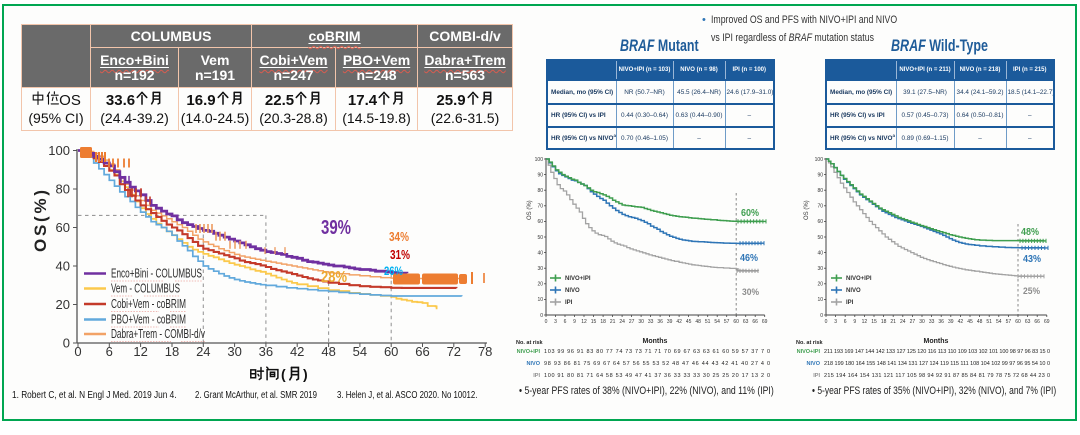 Image resolution: width=1080 pixels, height=435 pixels. Describe the element at coordinates (393, 272) in the screenshot. I see `svg-text: 26%` at that location.